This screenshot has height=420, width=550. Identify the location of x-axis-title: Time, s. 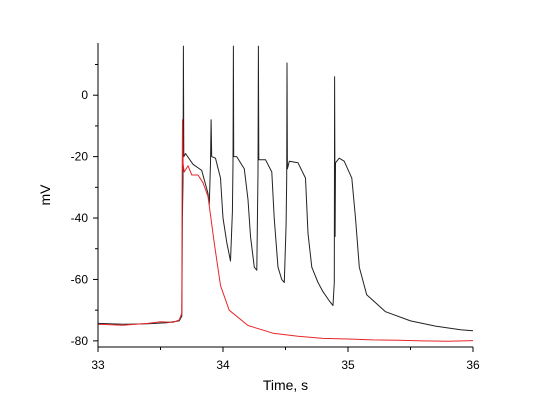
(285, 385).